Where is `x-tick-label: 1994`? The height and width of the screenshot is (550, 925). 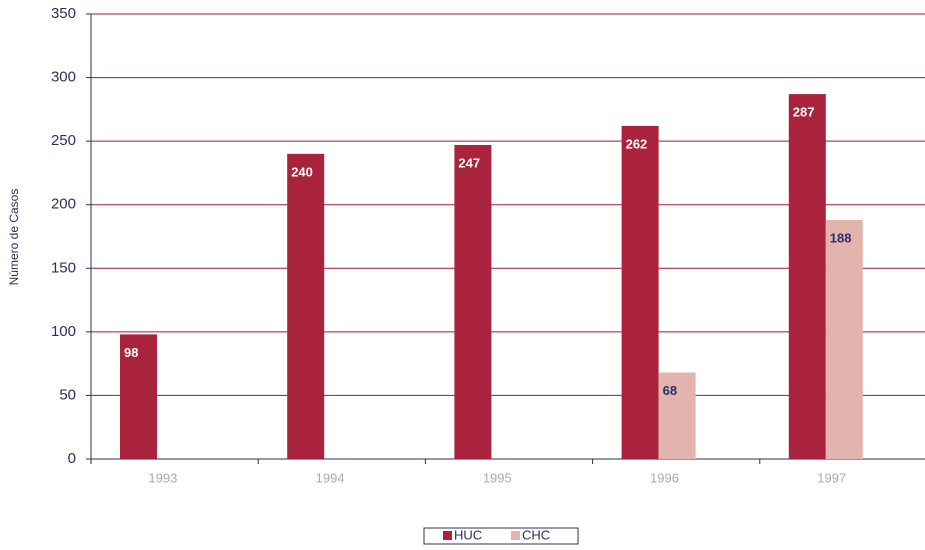 x-tick-label: 1994 is located at coordinates (330, 477).